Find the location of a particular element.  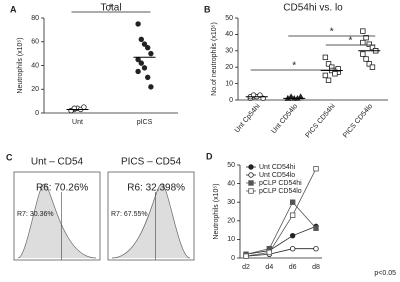

chart-title: Total is located at coordinates (110, 8).